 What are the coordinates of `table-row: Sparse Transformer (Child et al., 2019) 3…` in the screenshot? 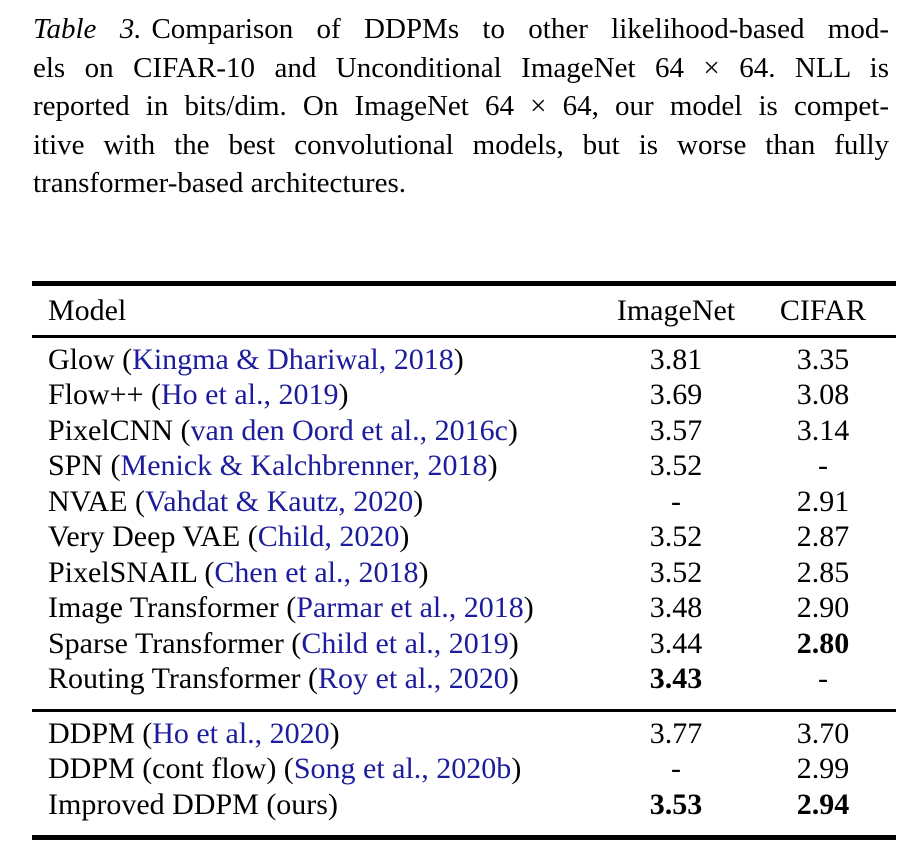 It's located at (464, 644).